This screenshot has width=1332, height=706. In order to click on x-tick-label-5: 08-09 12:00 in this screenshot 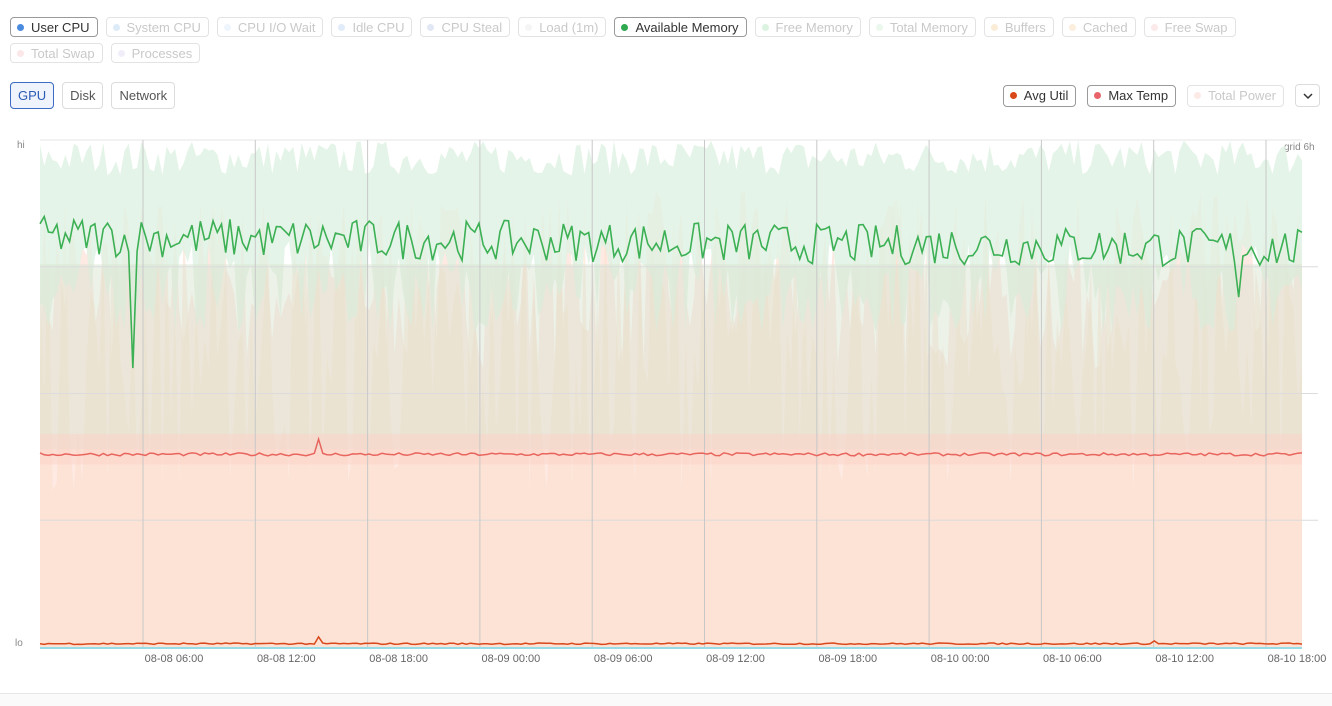, I will do `click(735, 659)`.